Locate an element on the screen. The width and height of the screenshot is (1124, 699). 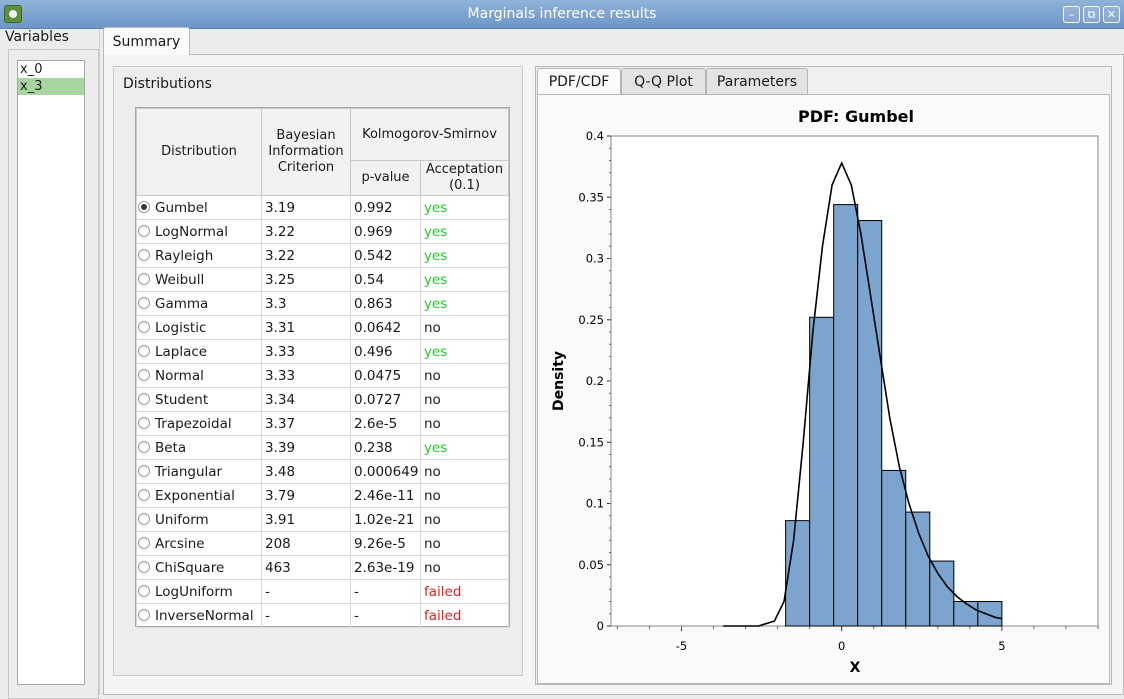
cell-distribution: Gumbel is located at coordinates (199, 207).